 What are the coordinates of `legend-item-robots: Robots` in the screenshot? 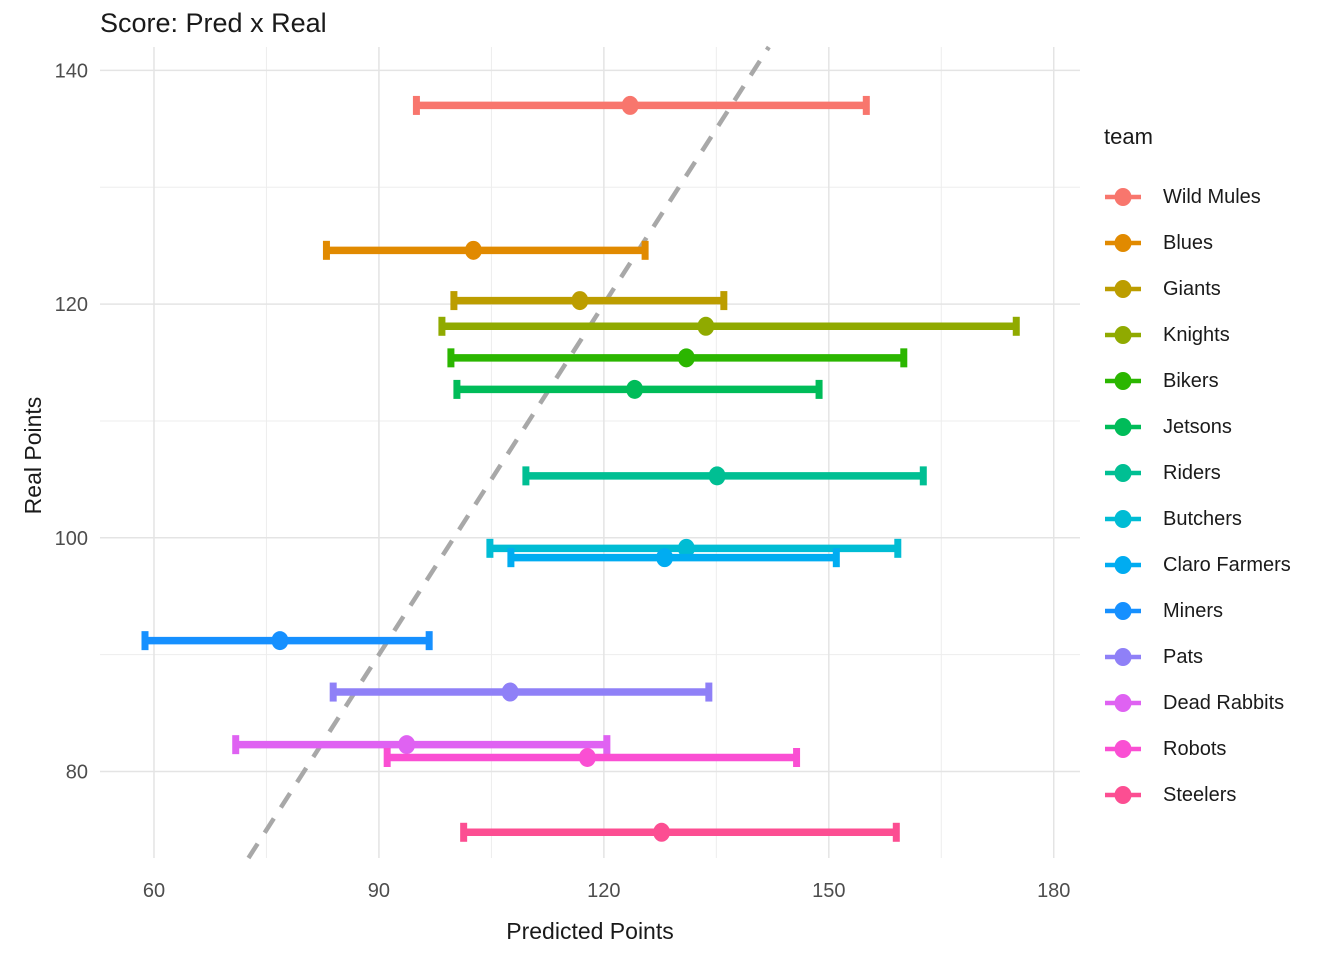 It's located at (1221, 749).